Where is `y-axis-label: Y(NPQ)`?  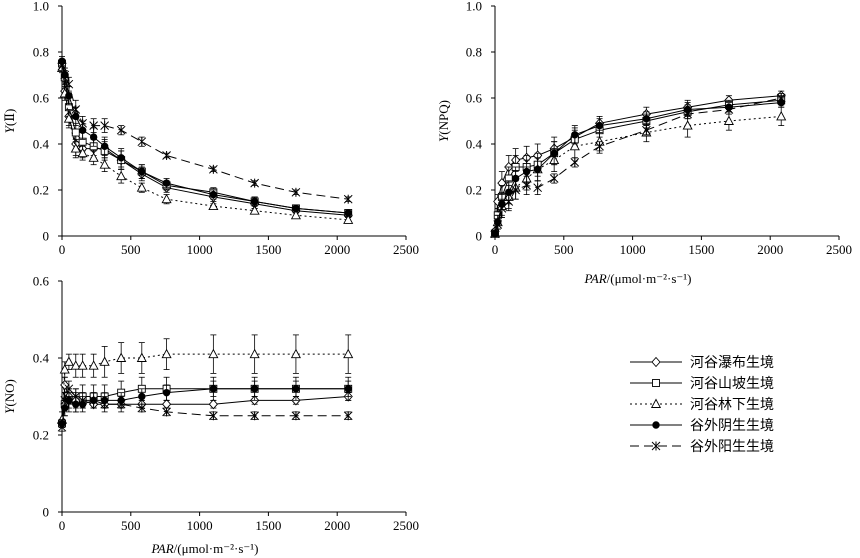 y-axis-label: Y(NPQ) is located at coordinates (443, 121).